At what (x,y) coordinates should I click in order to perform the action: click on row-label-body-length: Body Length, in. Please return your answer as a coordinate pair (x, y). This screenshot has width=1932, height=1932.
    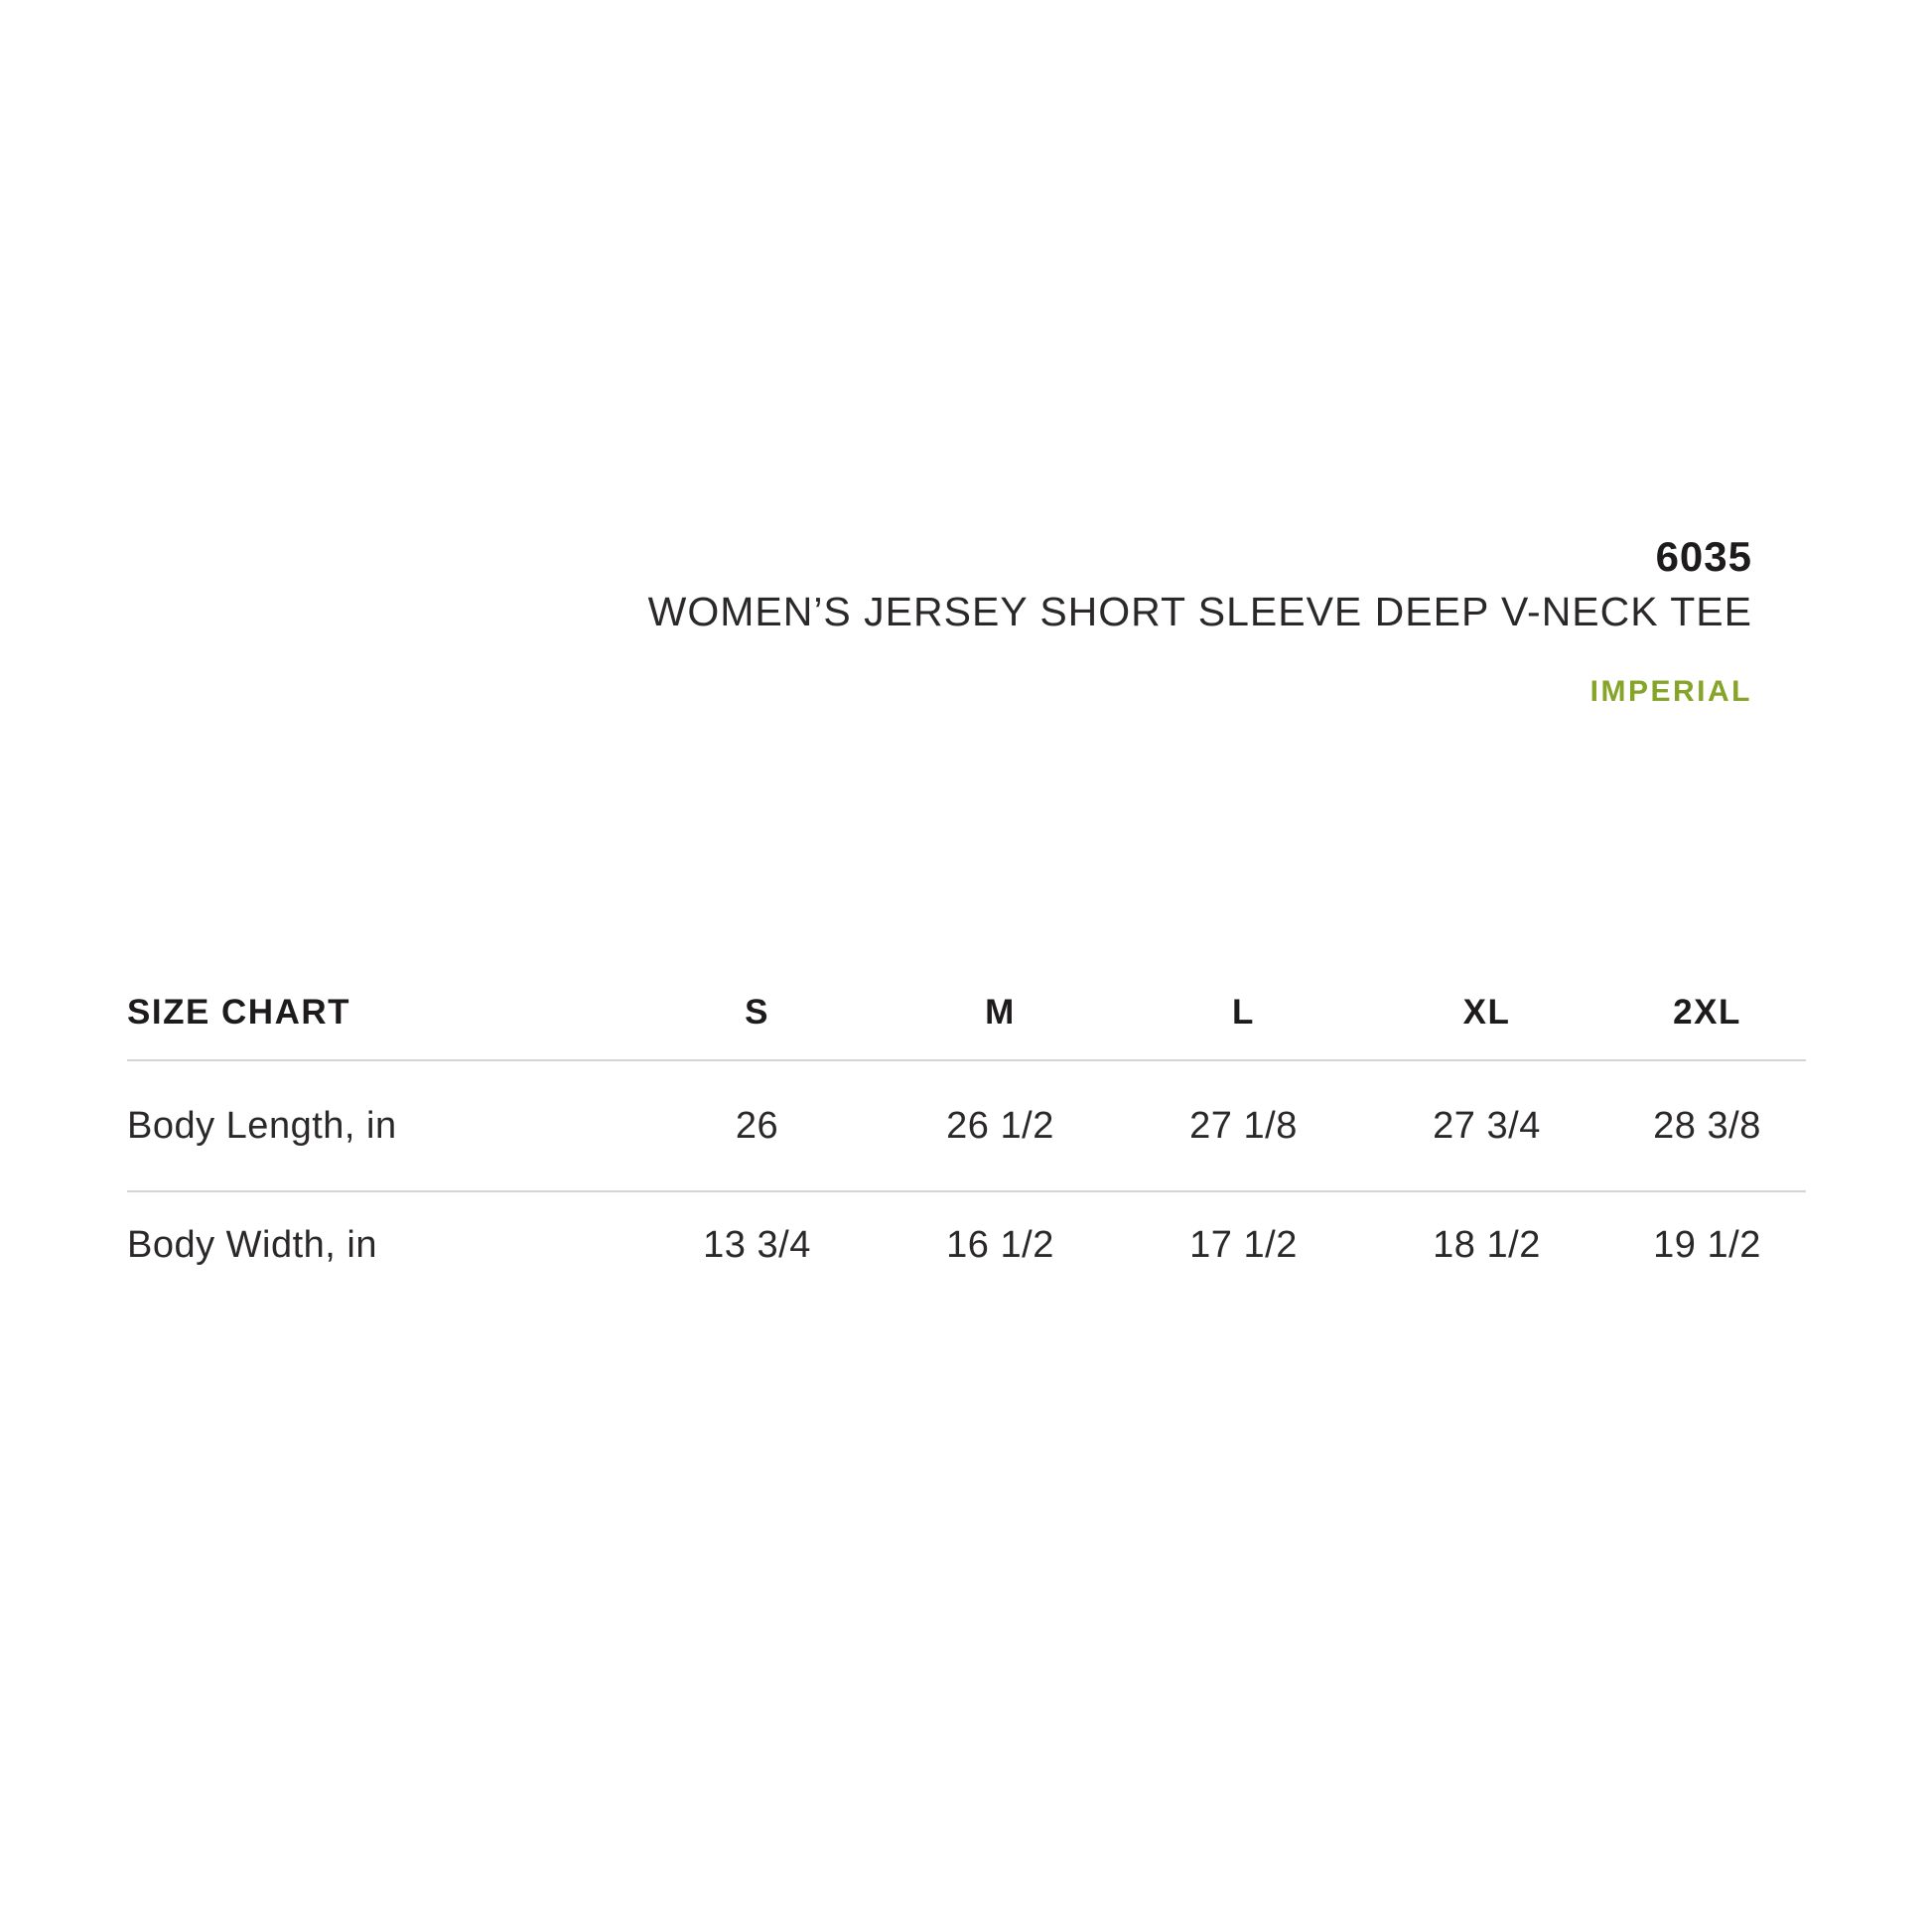
    Looking at the image, I should click on (381, 1126).